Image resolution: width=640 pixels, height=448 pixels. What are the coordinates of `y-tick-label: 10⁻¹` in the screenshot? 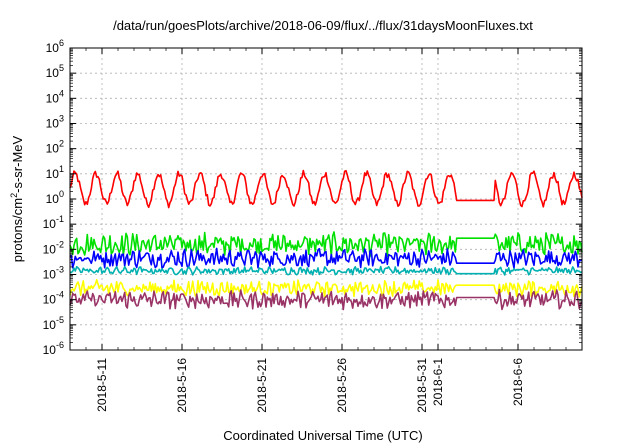 It's located at (53, 222).